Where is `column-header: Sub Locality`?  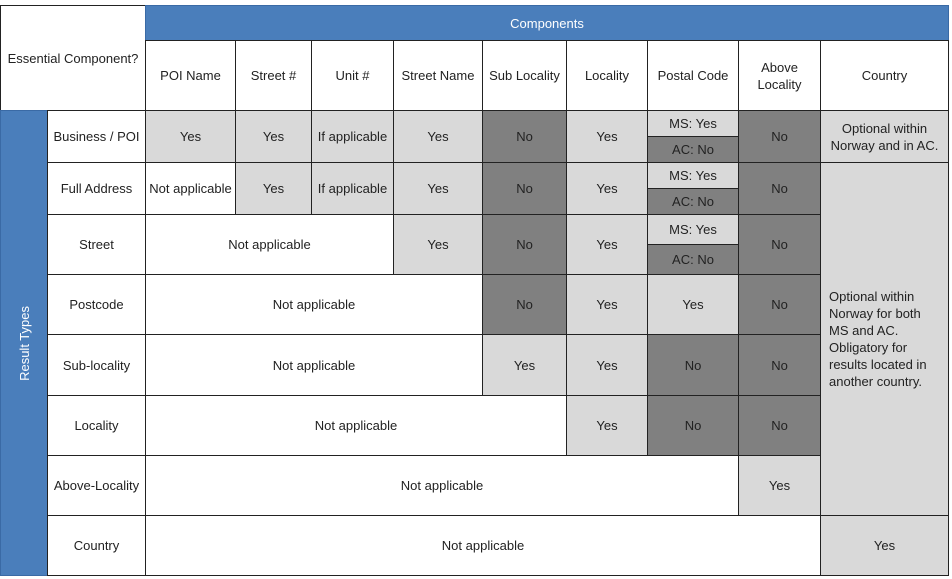 column-header: Sub Locality is located at coordinates (524, 75).